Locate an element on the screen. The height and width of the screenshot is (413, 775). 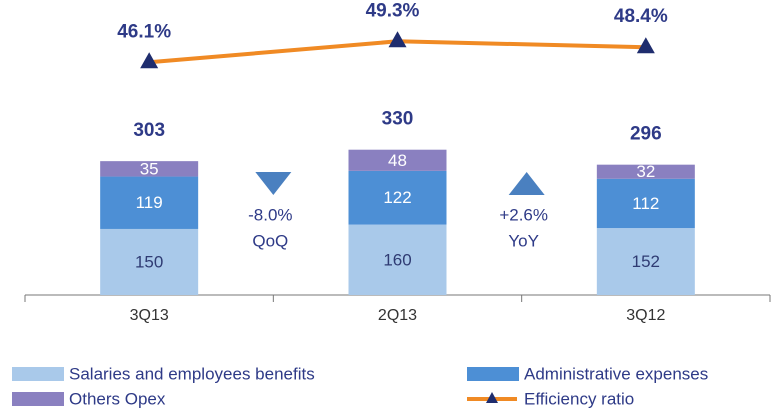
bar-value-label: 122 is located at coordinates (397, 197).